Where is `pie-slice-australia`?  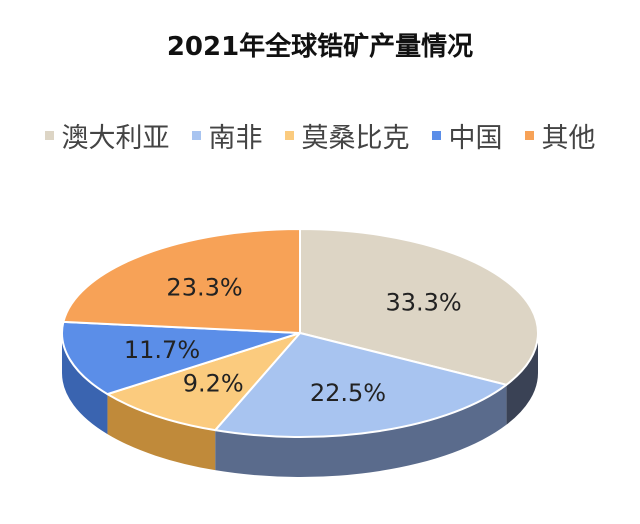 pie-slice-australia is located at coordinates (419, 307).